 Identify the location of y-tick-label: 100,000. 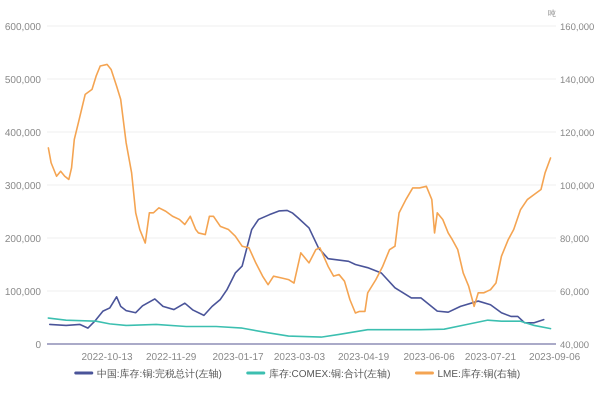
(23, 292).